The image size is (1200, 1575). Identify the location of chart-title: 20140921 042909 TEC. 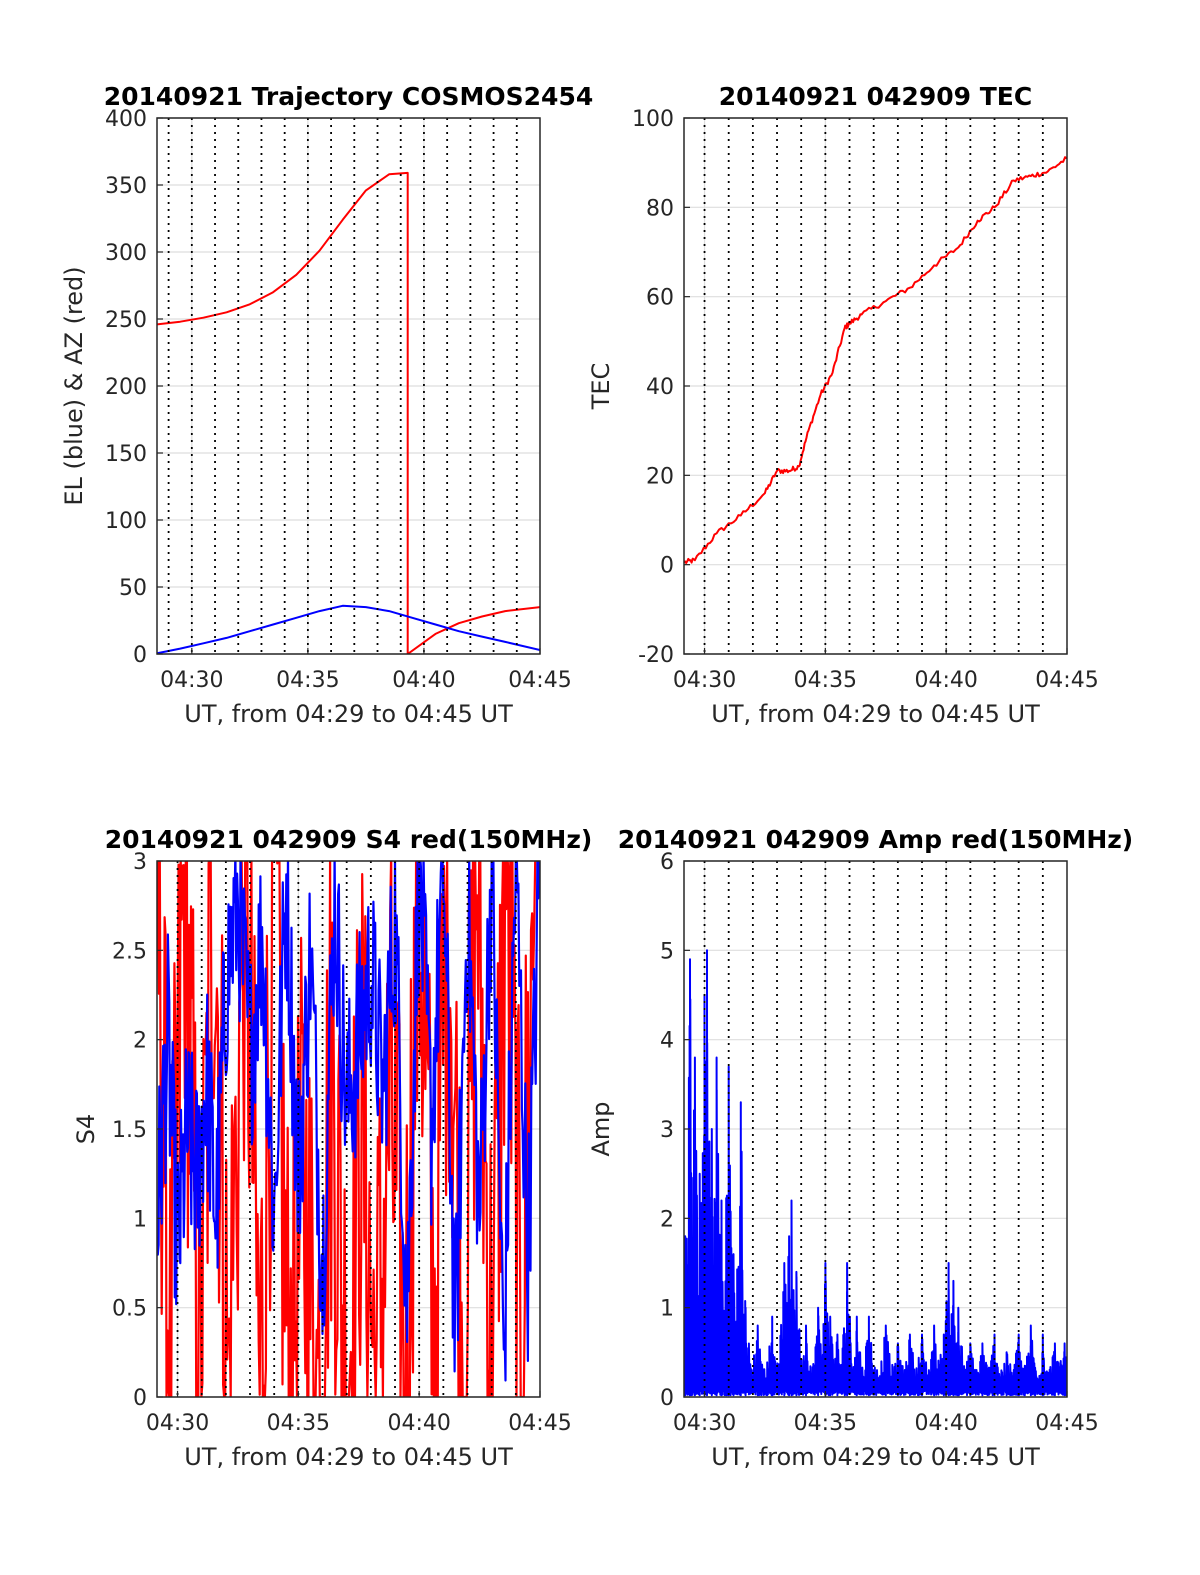
(875, 96).